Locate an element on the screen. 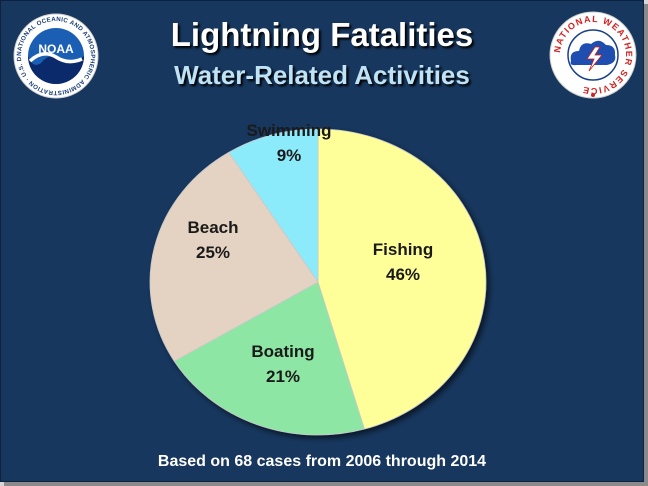  slice-value-beach: 25% is located at coordinates (213, 252).